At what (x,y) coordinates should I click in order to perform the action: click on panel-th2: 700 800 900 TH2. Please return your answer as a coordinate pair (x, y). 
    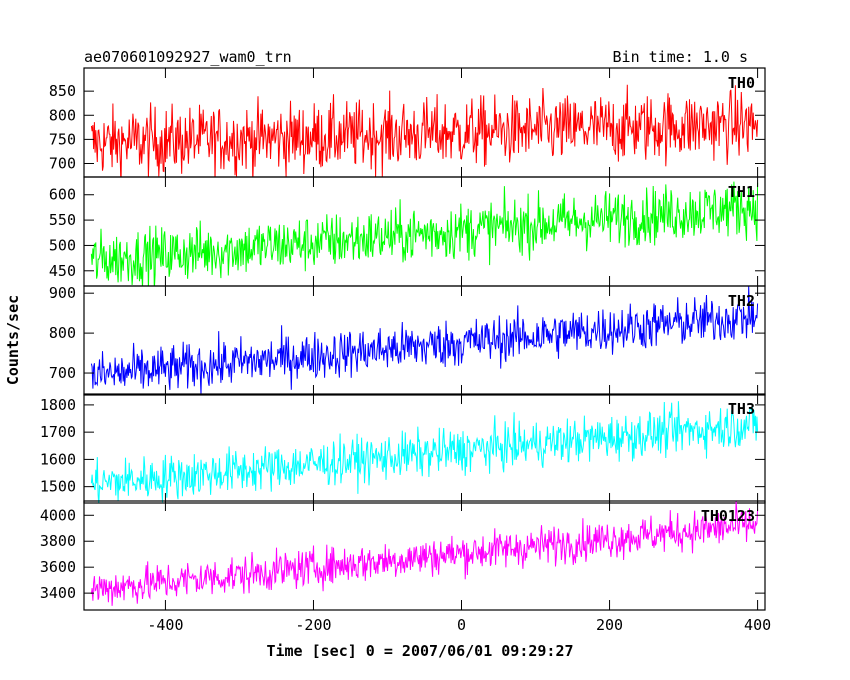
    Looking at the image, I should click on (407, 340).